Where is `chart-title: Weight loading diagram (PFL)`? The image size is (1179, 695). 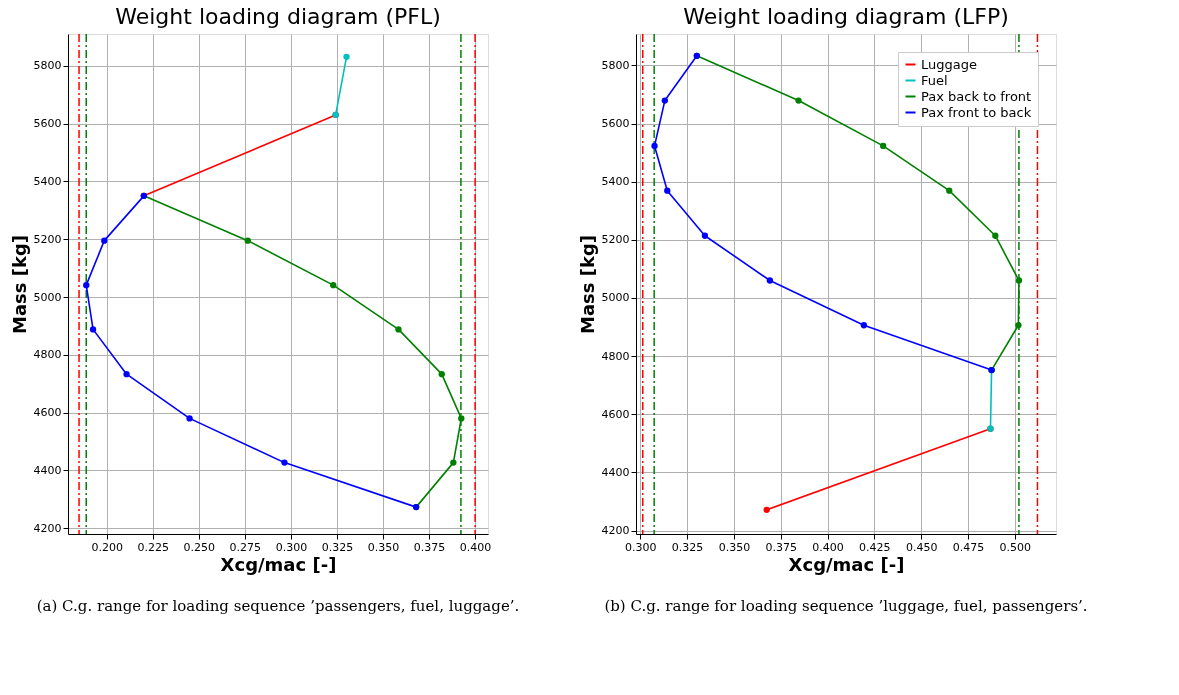 chart-title: Weight loading diagram (PFL) is located at coordinates (278, 17).